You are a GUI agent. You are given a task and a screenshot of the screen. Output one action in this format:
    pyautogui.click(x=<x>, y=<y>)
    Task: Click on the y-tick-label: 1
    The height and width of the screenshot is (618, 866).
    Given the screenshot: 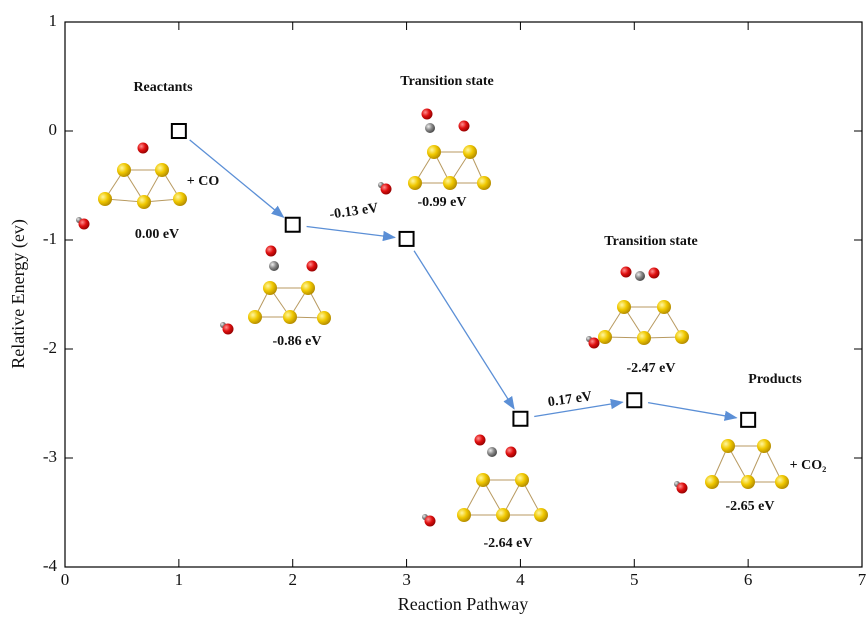 What is the action you would take?
    pyautogui.click(x=53, y=20)
    